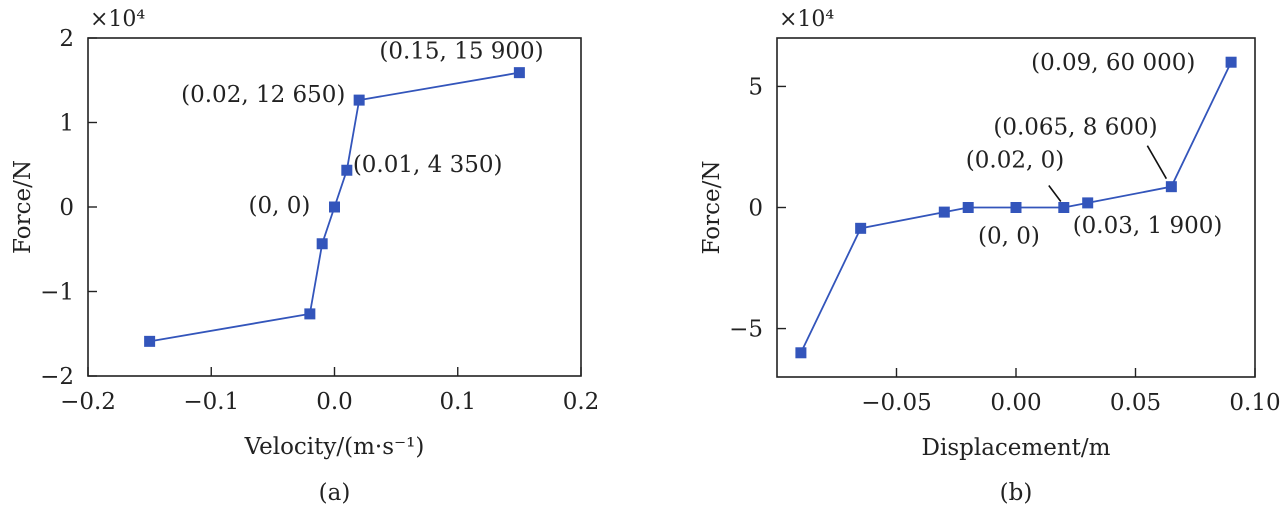 The image size is (1286, 518). Describe the element at coordinates (335, 493) in the screenshot. I see `panel-label: (a)` at that location.